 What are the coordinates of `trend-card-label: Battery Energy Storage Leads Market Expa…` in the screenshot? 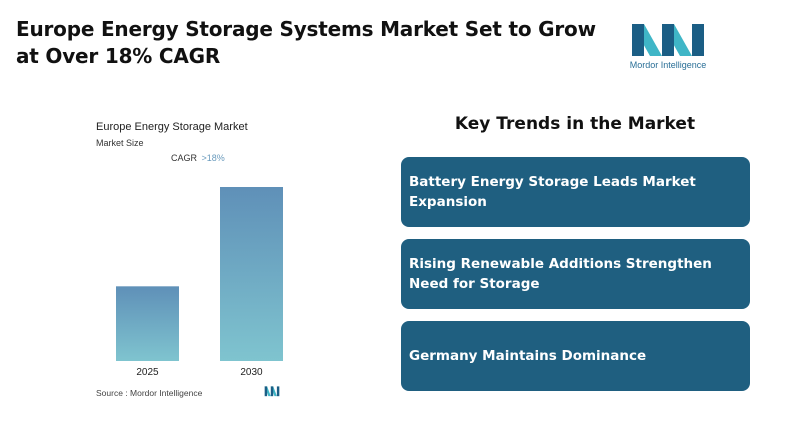 It's located at (552, 192).